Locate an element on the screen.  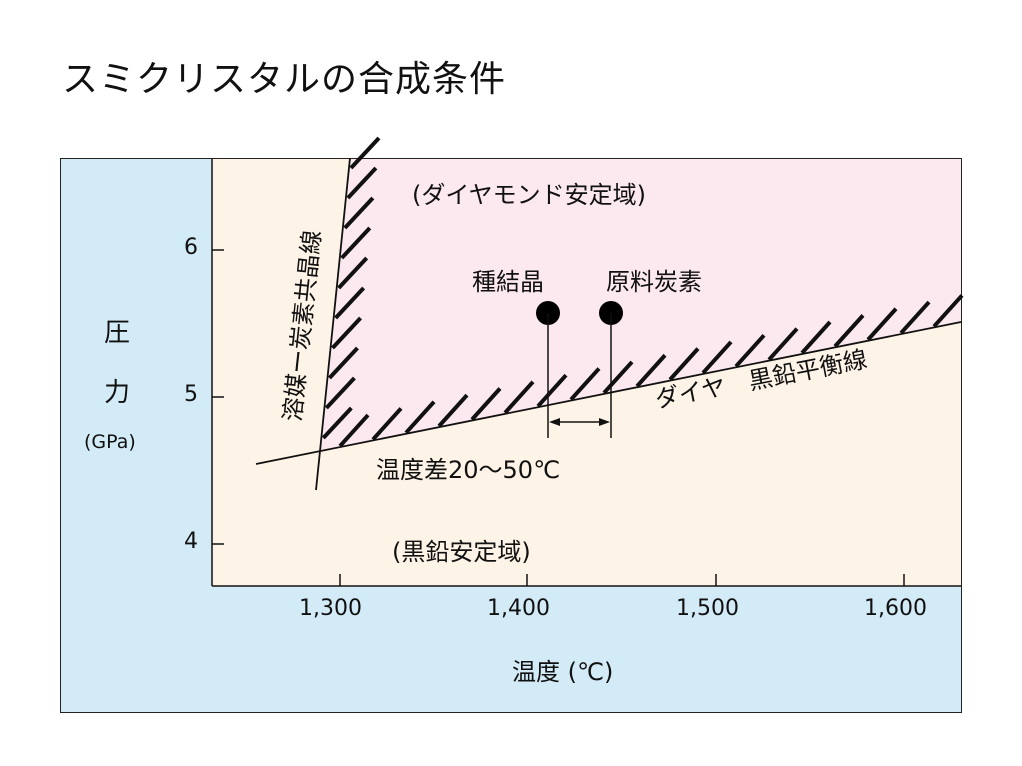
y-tick-label: 6 is located at coordinates (191, 247).